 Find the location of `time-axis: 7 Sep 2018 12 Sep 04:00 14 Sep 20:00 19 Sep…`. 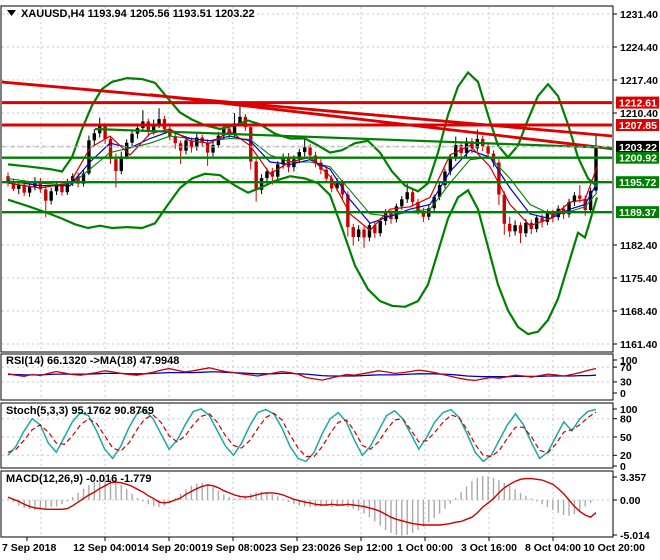

time-axis: 7 Sep 2018 12 Sep 04:00 14 Sep 20:00 19 Sep… is located at coordinates (323, 545).